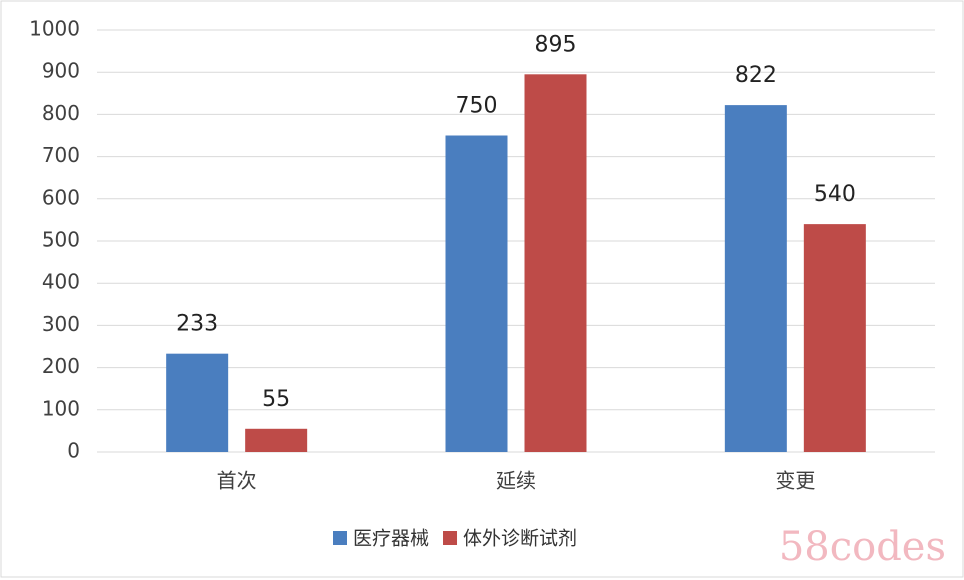 The image size is (964, 580). I want to click on data-label: 750, so click(477, 106).